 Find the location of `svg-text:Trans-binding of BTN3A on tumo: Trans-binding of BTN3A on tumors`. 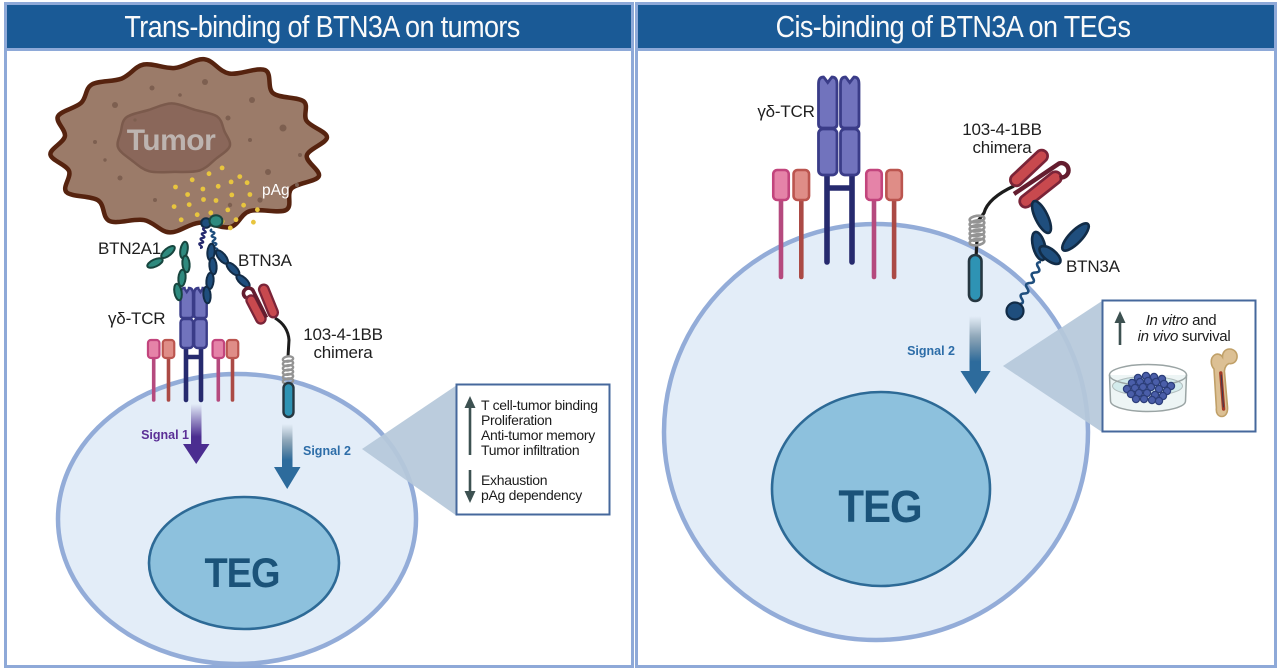

svg-text:Trans-binding of BTN3A on tumo: Trans-binding of BTN3A on tumors is located at coordinates (322, 28).